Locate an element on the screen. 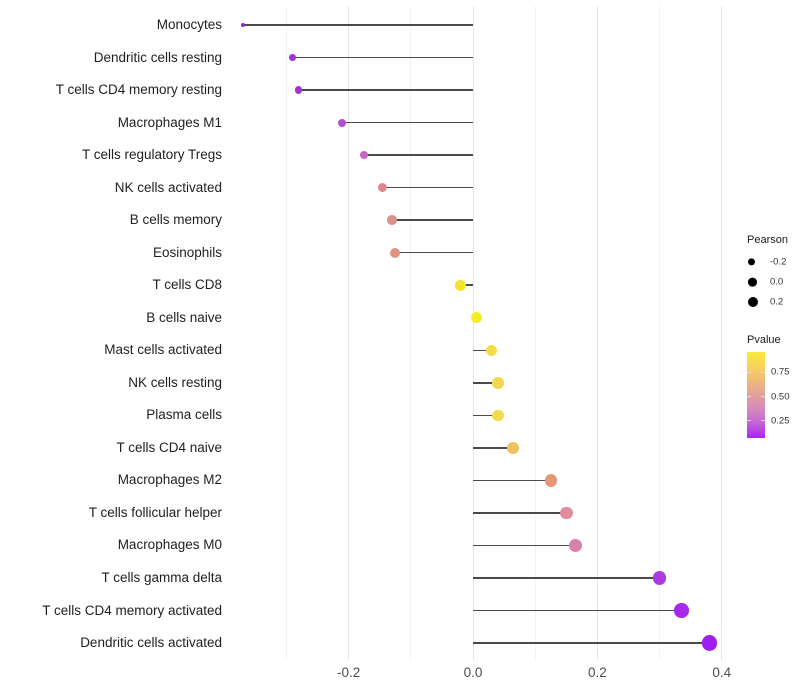 The width and height of the screenshot is (800, 700). pvalue-tick-label: 0.75 is located at coordinates (780, 372).